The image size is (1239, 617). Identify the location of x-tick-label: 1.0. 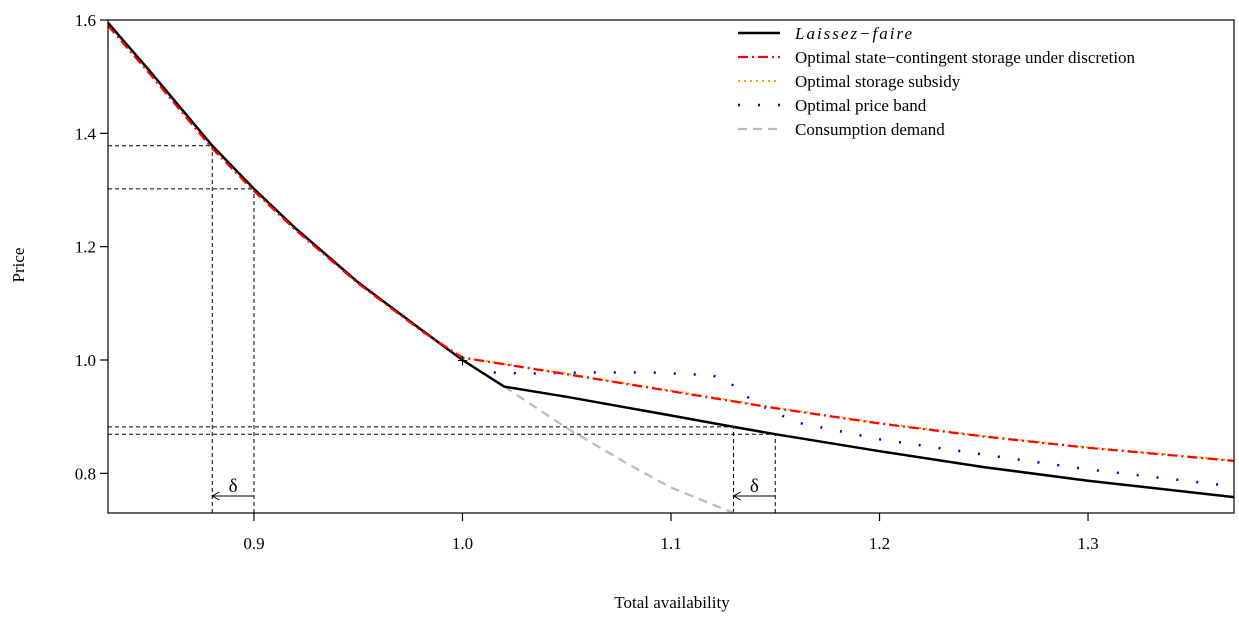
(462, 543).